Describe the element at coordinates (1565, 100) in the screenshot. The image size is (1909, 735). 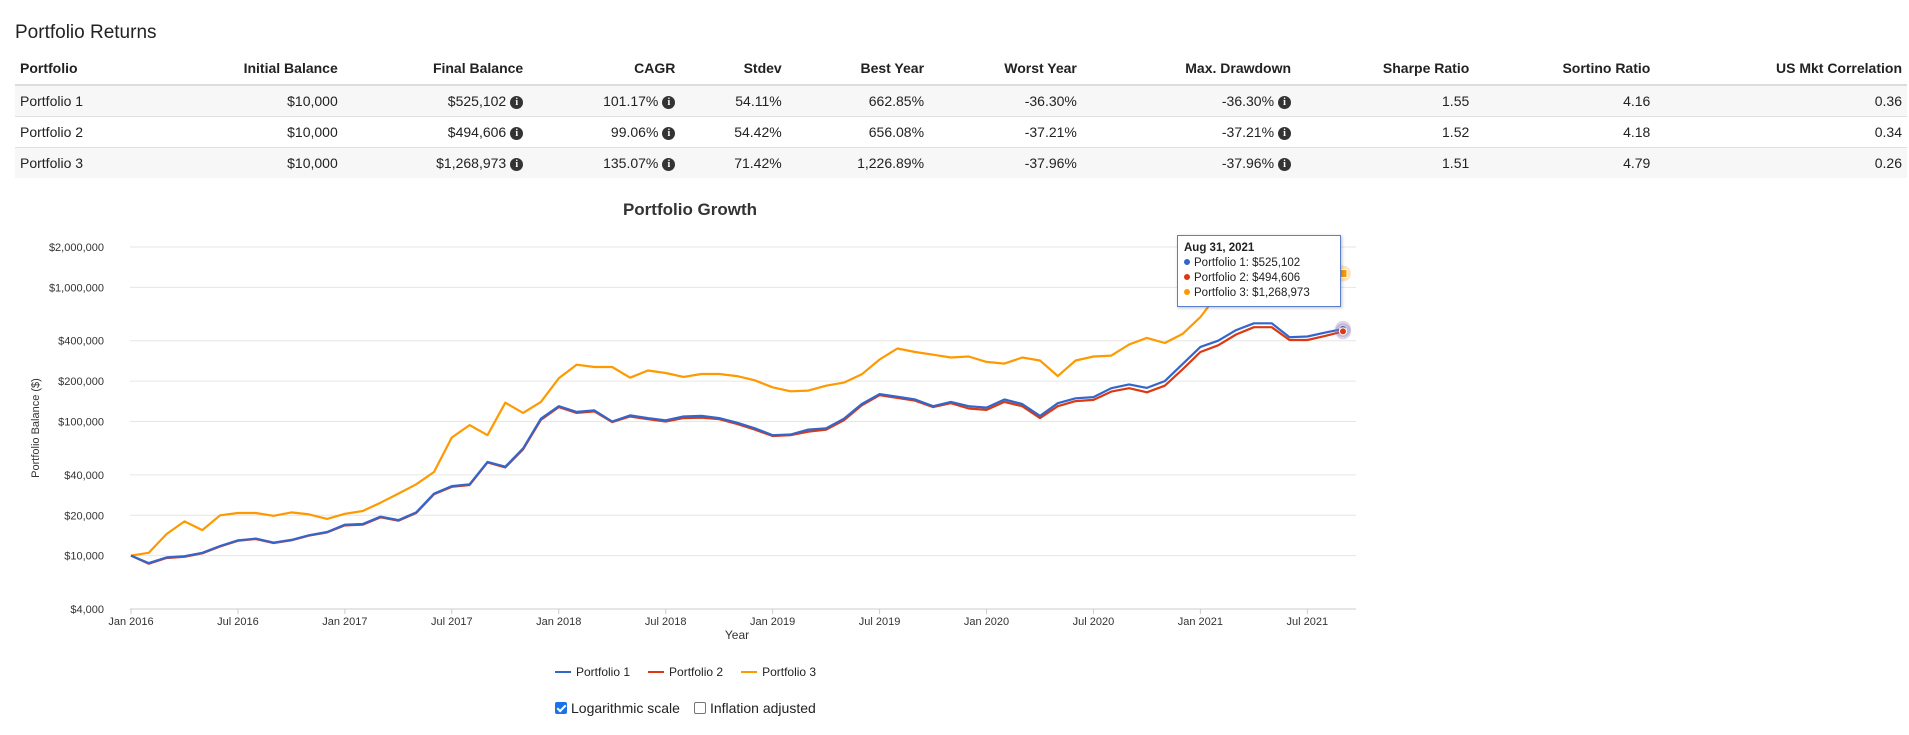
I see `table-cell: 4.16` at that location.